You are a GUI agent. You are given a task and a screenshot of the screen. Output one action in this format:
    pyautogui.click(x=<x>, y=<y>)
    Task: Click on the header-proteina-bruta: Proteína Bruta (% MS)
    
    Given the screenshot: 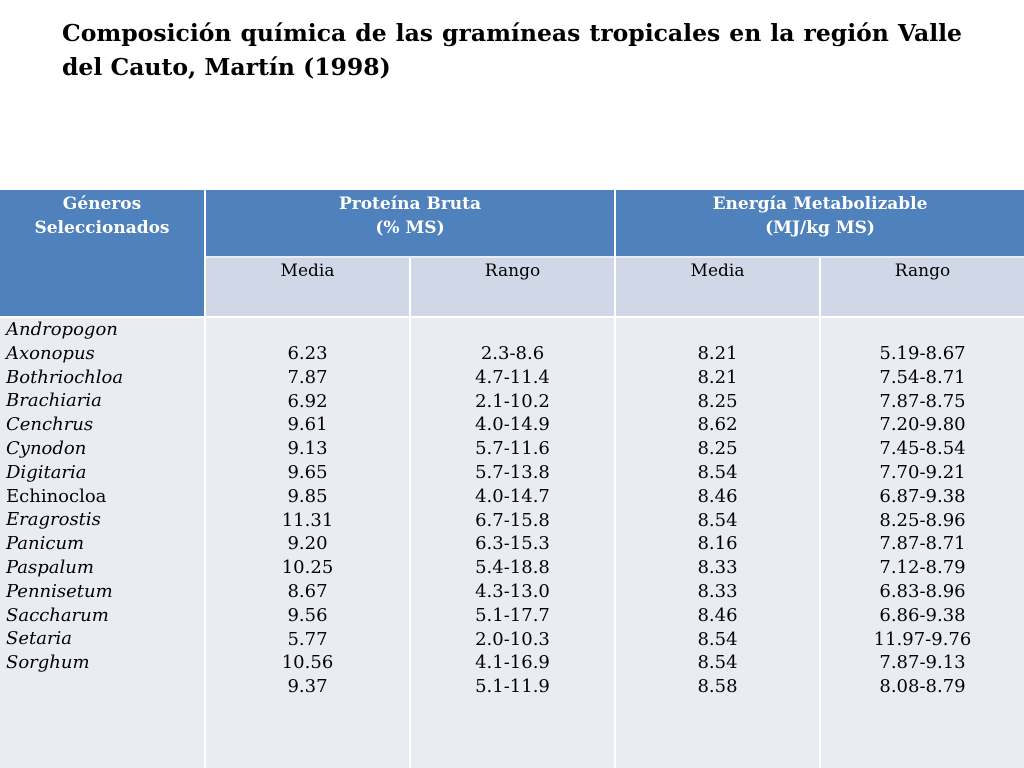 What is the action you would take?
    pyautogui.click(x=410, y=223)
    